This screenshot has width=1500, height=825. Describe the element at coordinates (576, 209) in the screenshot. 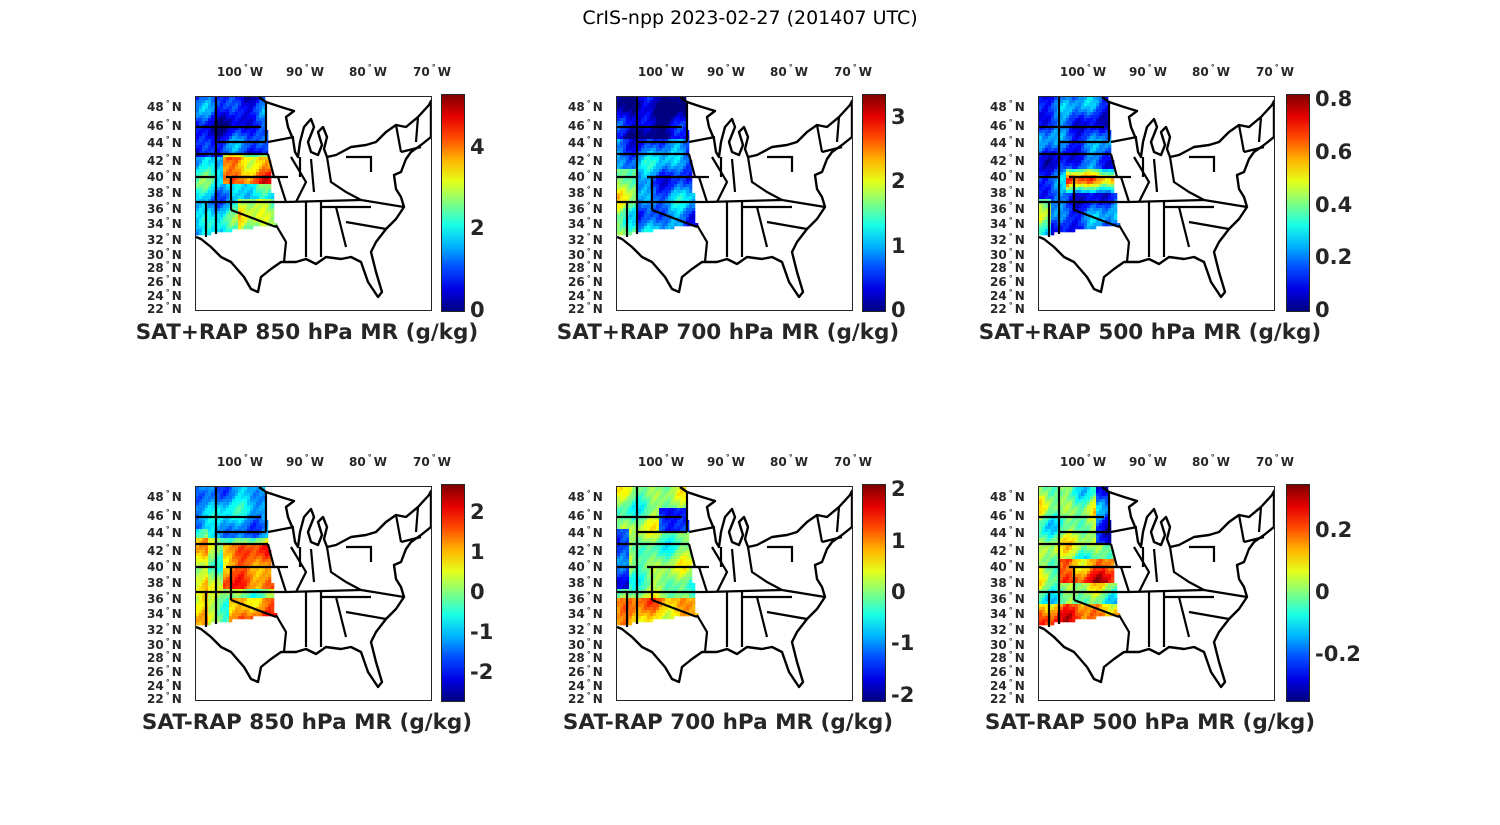

I see `lat-value: 36` at that location.